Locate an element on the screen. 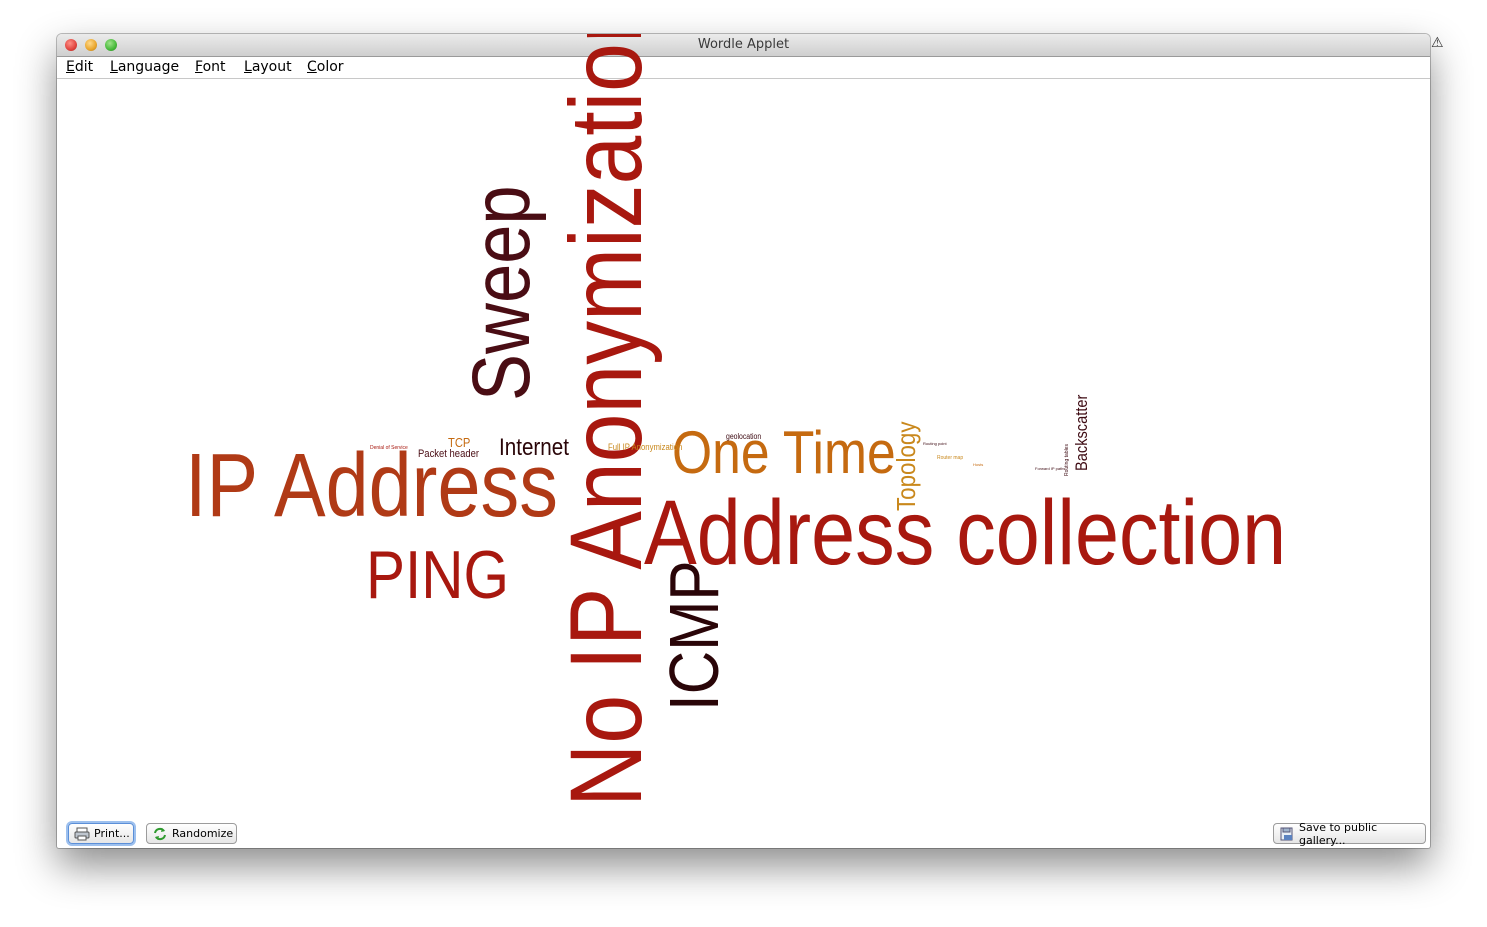 This screenshot has width=1487, height=927. word-geolocation: geolocation is located at coordinates (744, 436).